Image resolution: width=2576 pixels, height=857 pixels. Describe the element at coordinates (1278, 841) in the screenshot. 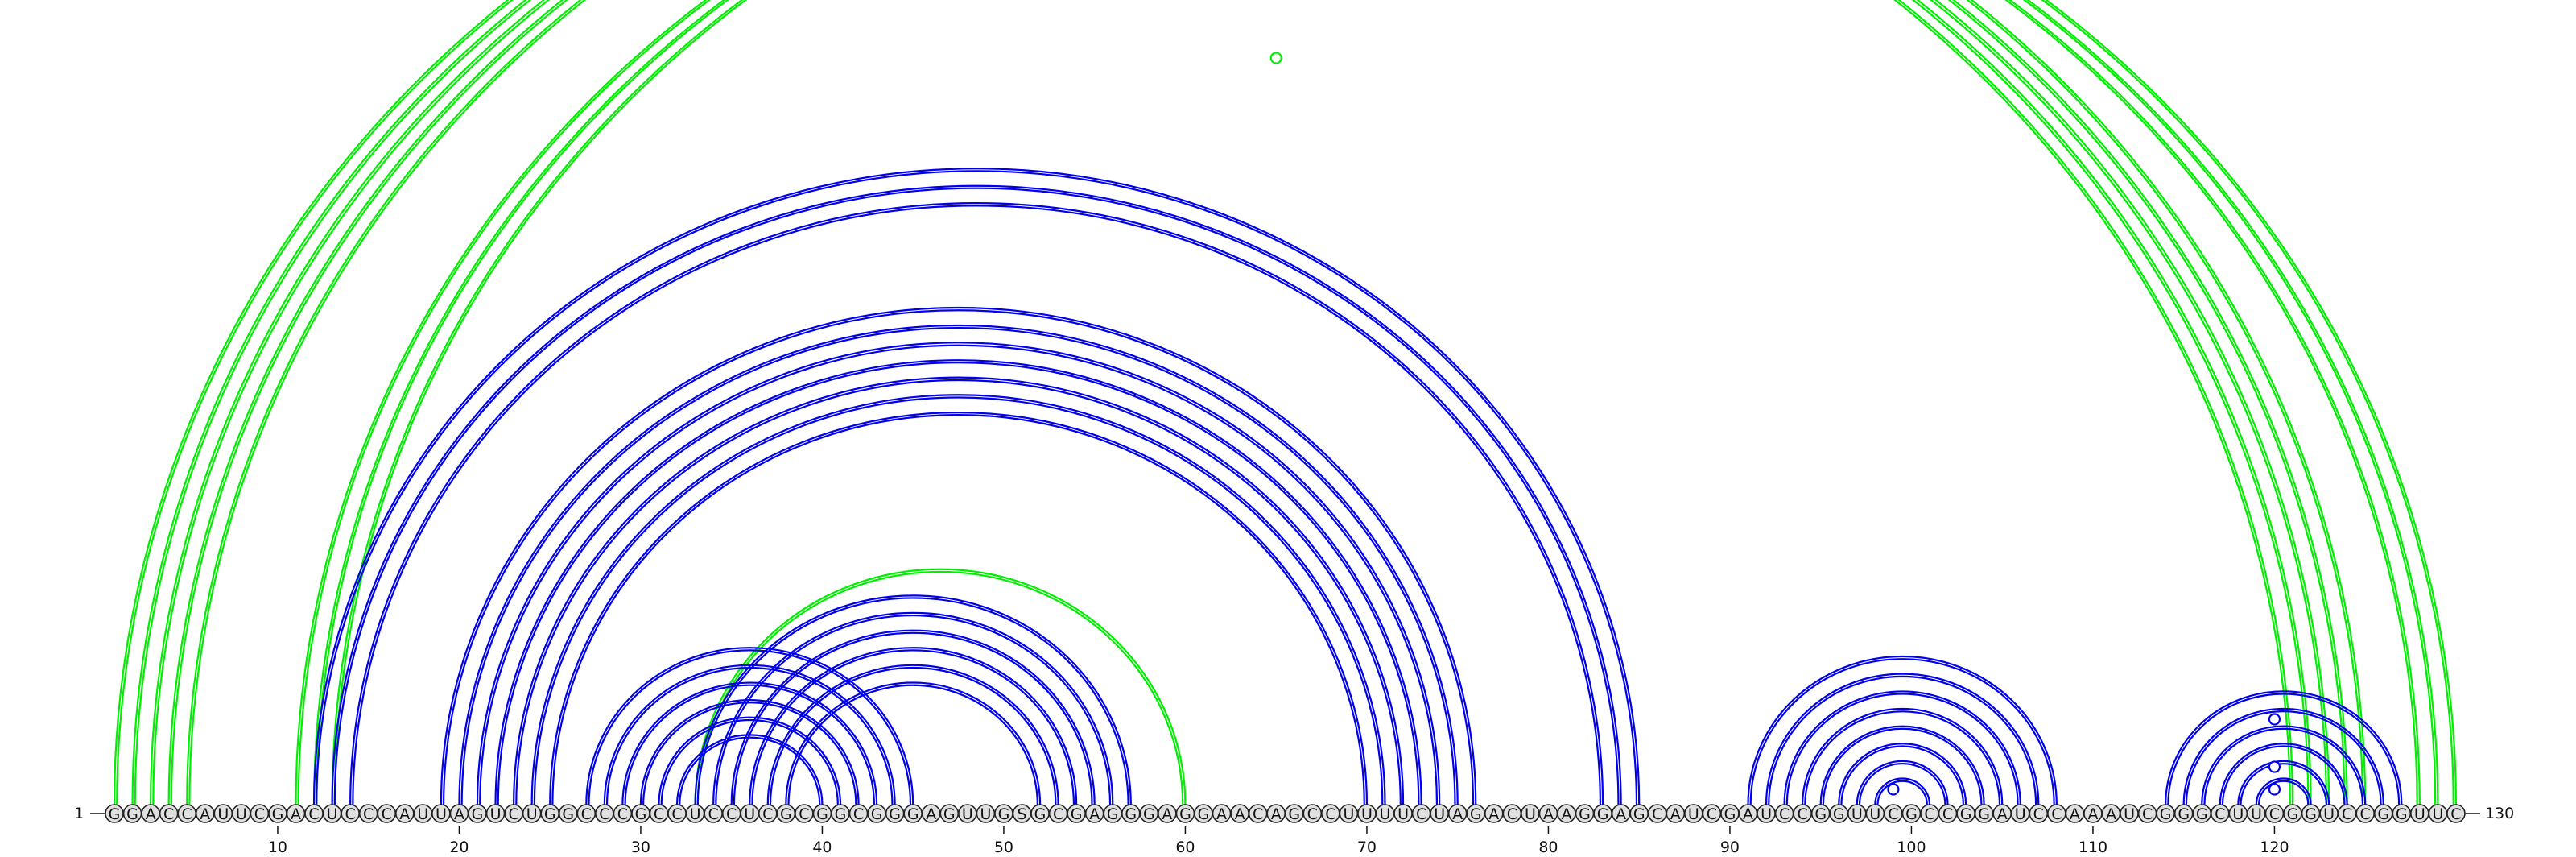

I see `position-axis: 10 20 30 40 50 60 70 80 90 100 110 120` at that location.